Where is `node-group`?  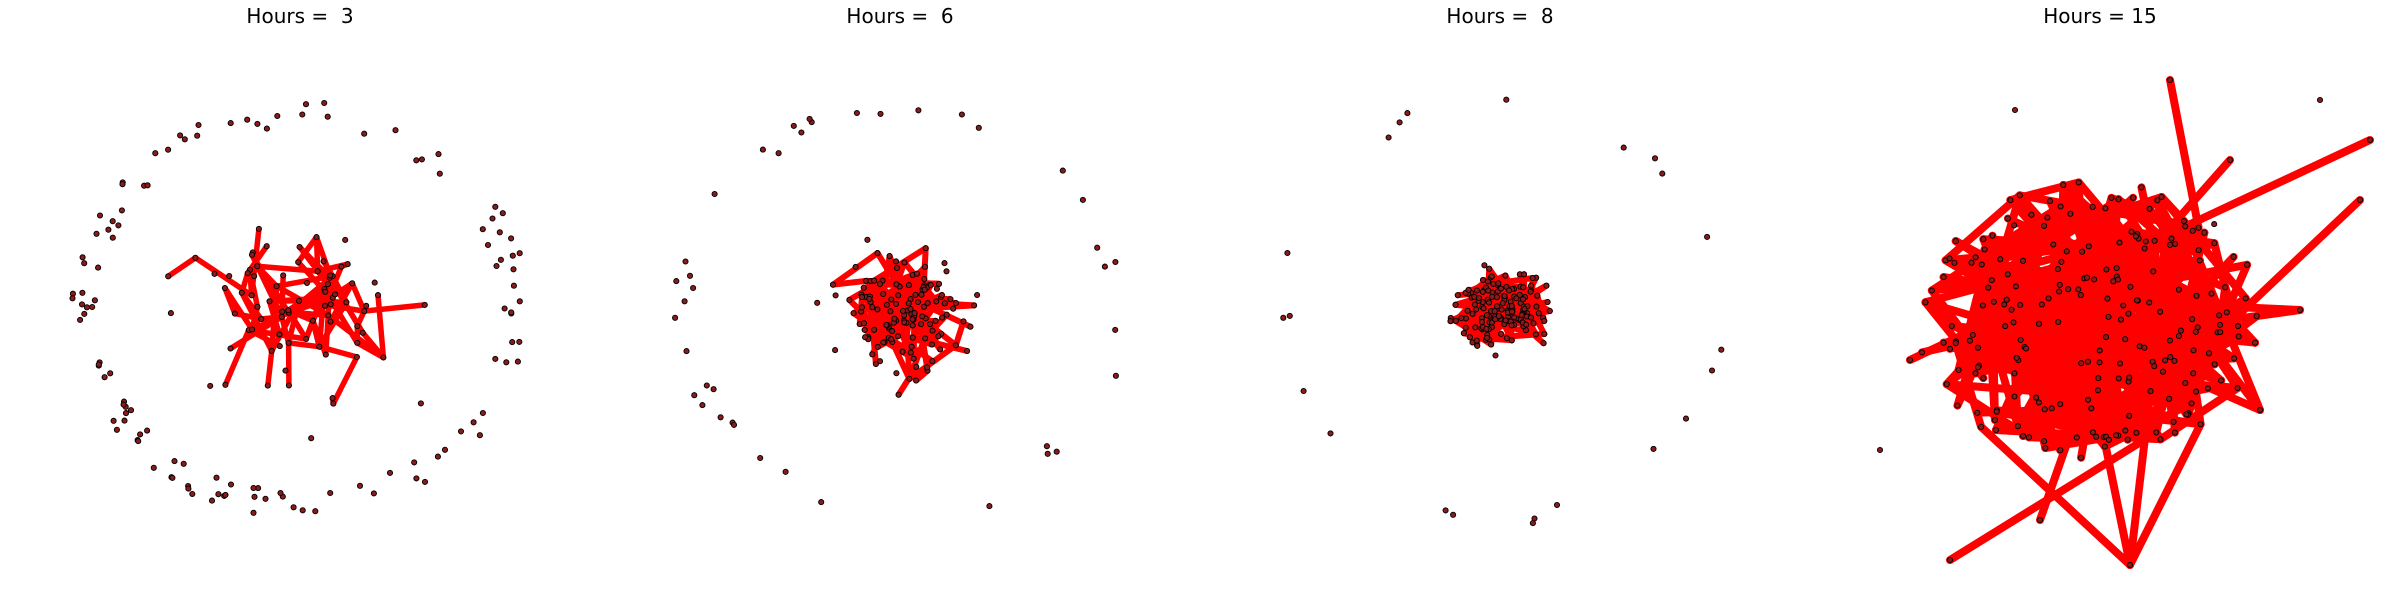
node-group is located at coordinates (1502, 311).